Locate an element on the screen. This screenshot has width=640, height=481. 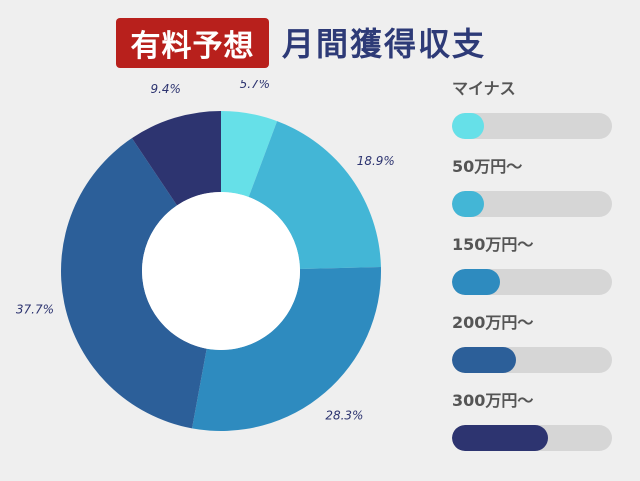
page-title: 月間獲得収支 is located at coordinates (384, 44).